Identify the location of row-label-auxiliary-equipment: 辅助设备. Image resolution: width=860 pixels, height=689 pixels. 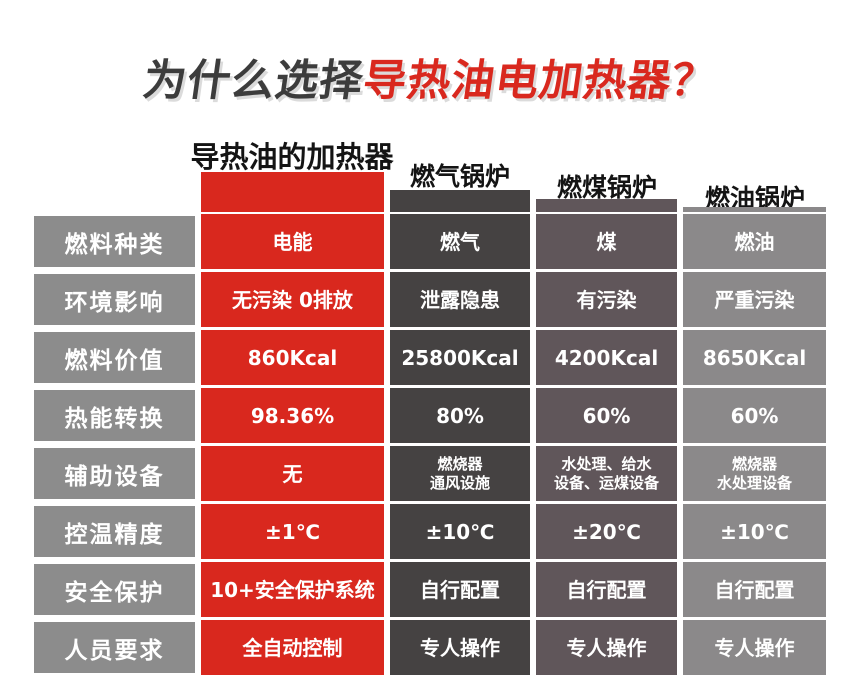
(114, 473).